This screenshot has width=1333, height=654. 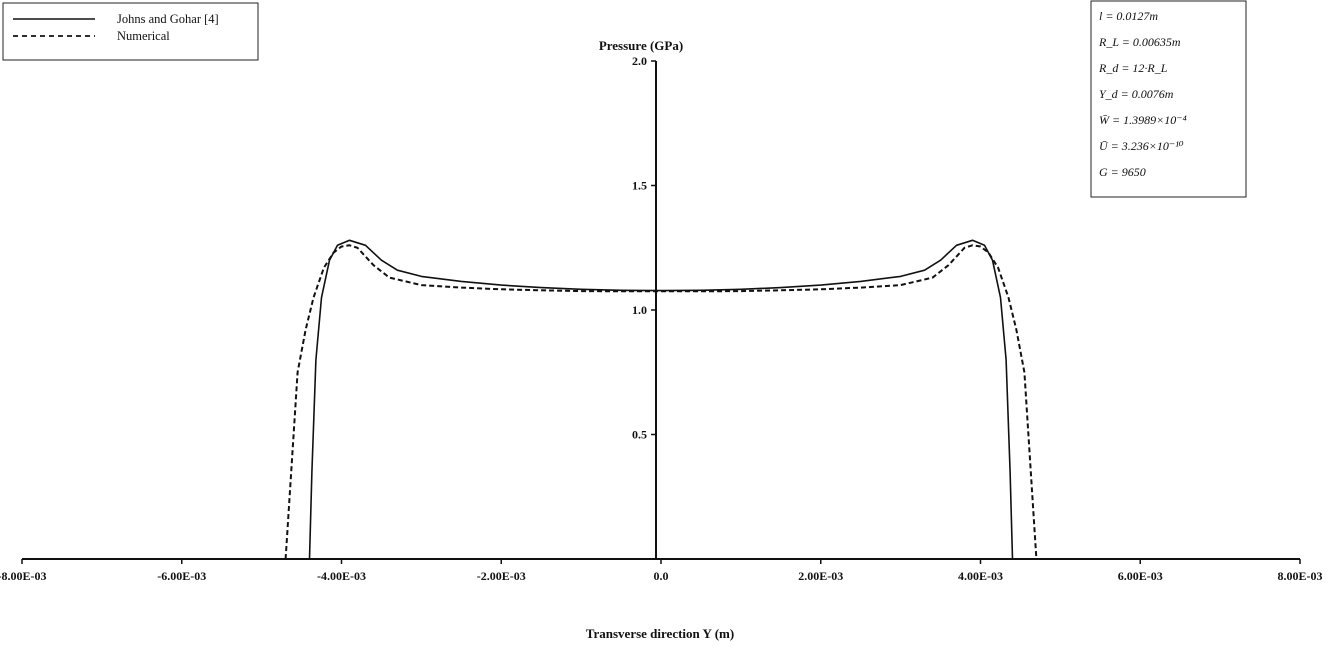 I want to click on legend-label-numerical: Numerical, so click(x=143, y=36).